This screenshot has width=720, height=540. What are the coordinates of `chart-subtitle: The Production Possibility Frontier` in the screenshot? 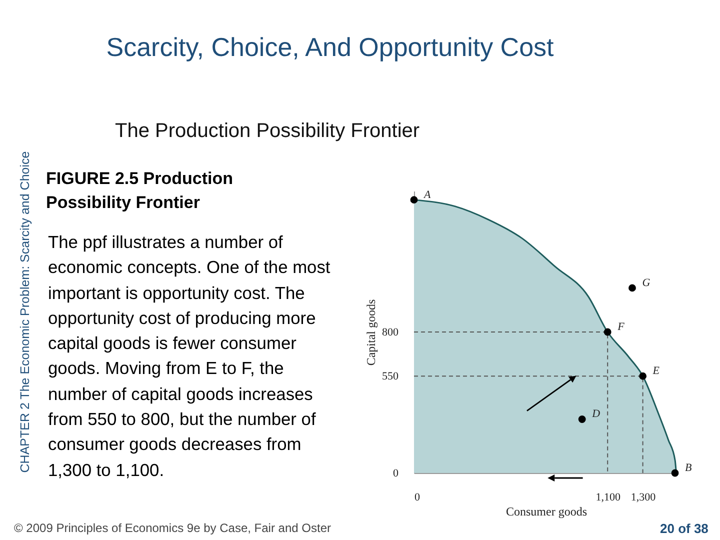 It's located at (267, 131).